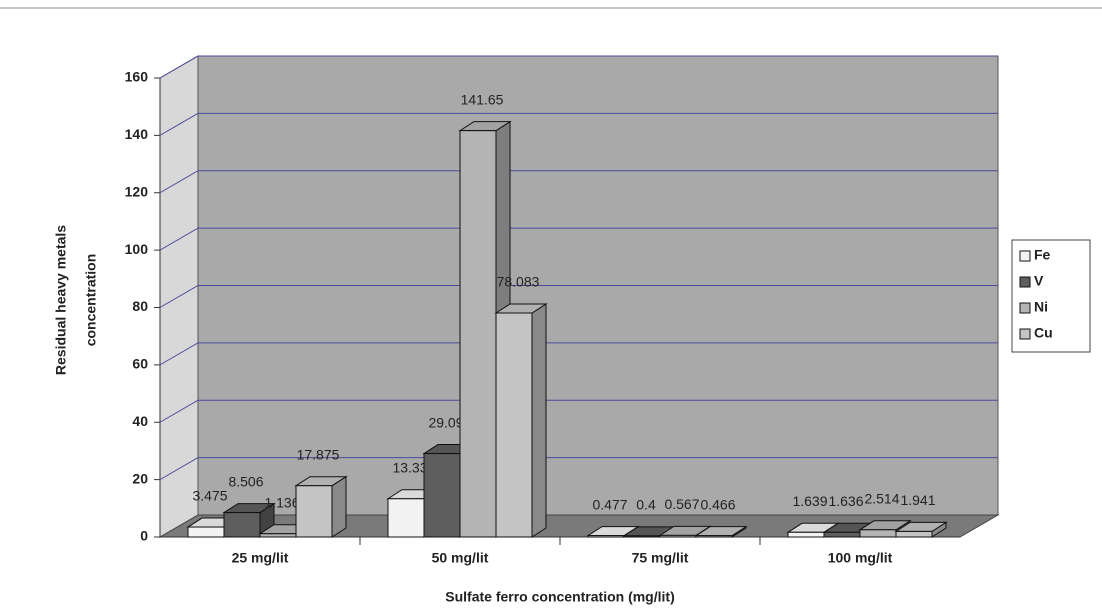 The image size is (1102, 614). What do you see at coordinates (1043, 333) in the screenshot?
I see `legend-label: Cu` at bounding box center [1043, 333].